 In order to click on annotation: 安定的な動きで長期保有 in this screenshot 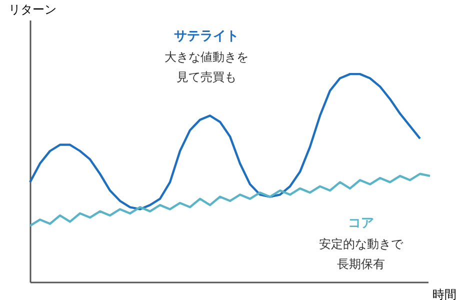, I will do `click(361, 254)`.